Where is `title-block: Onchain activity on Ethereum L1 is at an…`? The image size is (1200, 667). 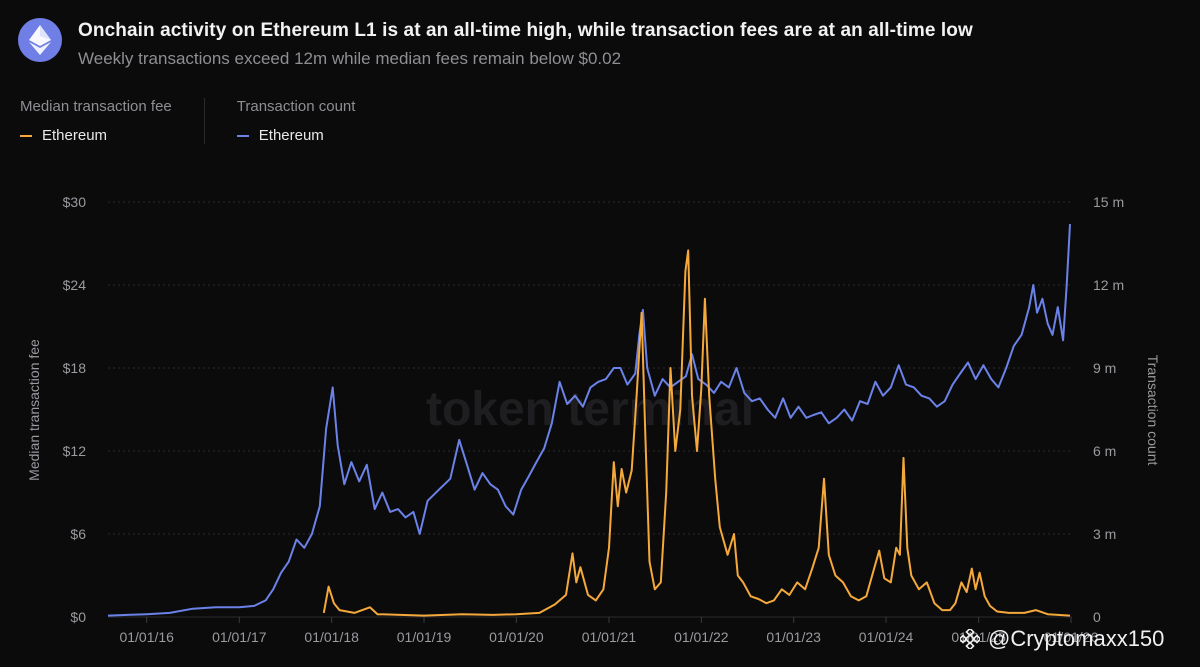 title-block: Onchain activity on Ethereum L1 is at an… is located at coordinates (525, 43).